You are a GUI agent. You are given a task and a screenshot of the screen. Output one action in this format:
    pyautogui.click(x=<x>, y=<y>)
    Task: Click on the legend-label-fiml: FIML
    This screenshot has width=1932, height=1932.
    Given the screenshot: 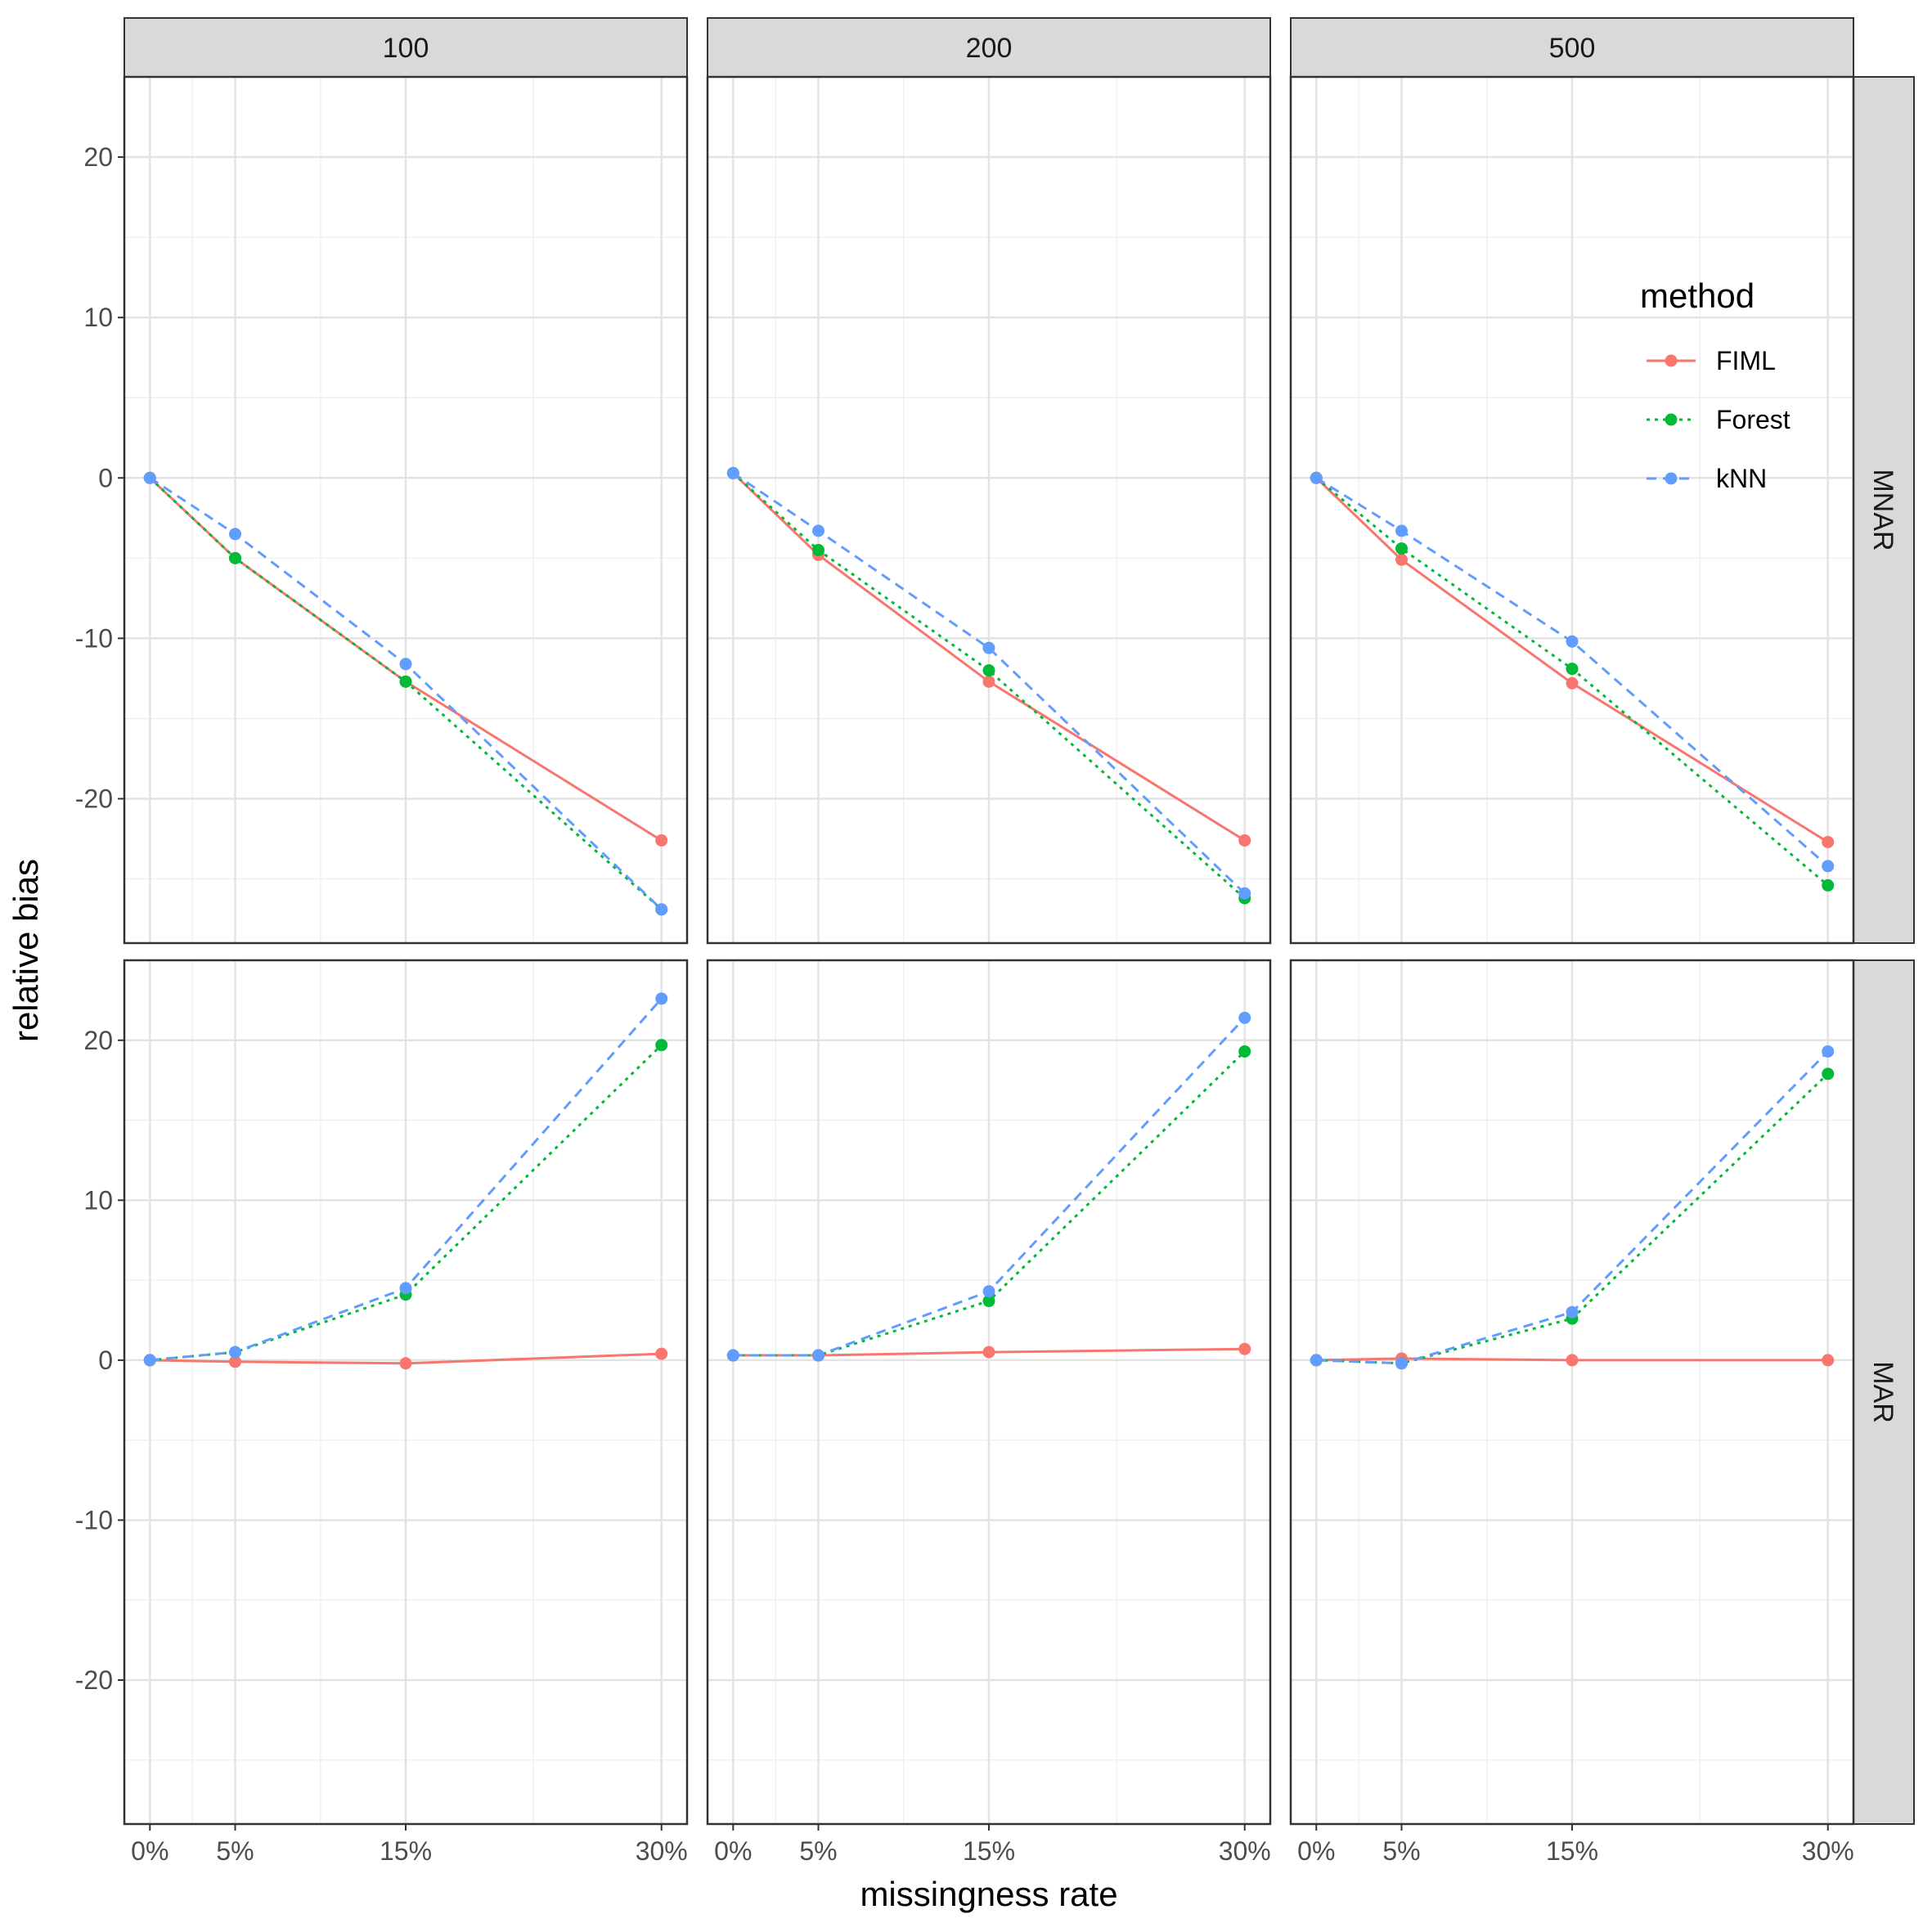 What is the action you would take?
    pyautogui.click(x=1746, y=360)
    